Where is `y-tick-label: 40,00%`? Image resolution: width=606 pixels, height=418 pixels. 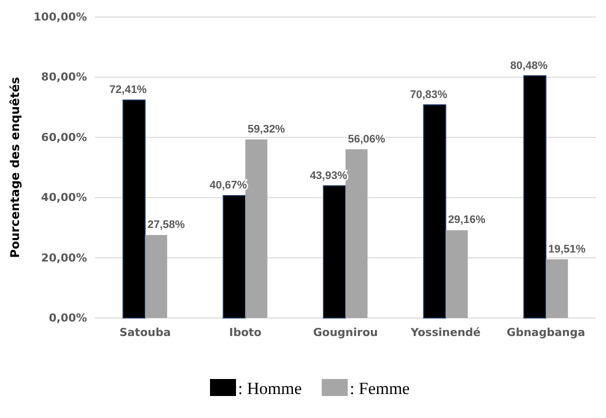
y-tick-label: 40,00% is located at coordinates (64, 197).